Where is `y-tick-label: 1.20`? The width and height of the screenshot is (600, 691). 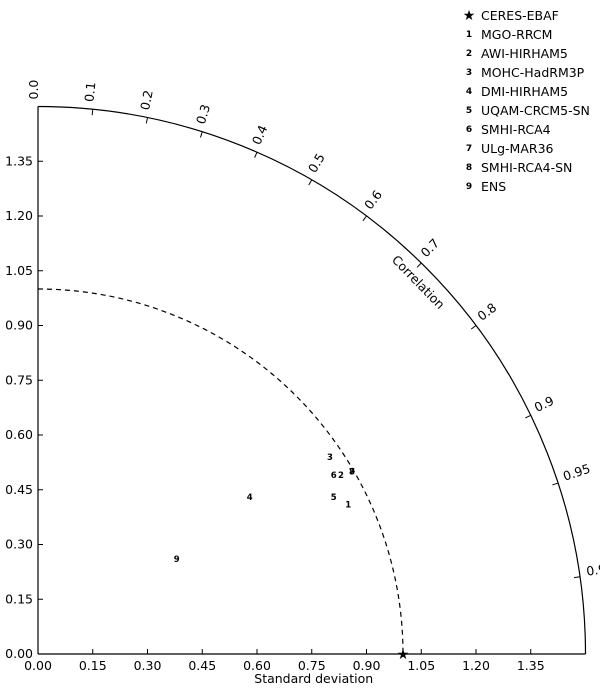 y-tick-label: 1.20 is located at coordinates (19, 215).